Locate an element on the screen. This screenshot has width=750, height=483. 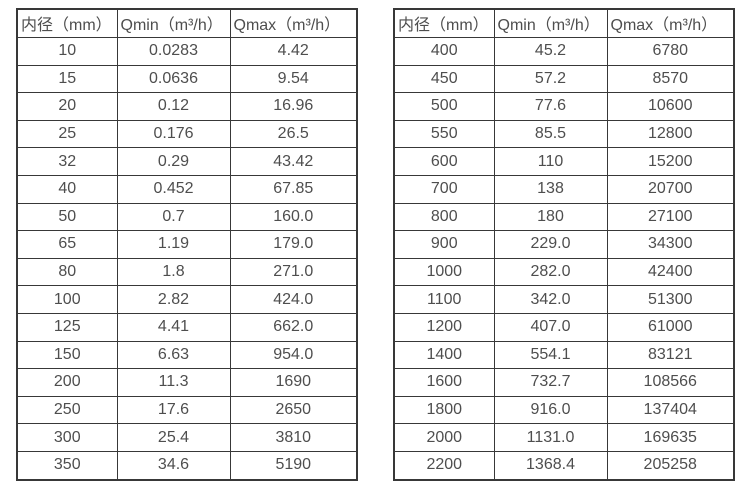
table-cell: 40 is located at coordinates (67, 189).